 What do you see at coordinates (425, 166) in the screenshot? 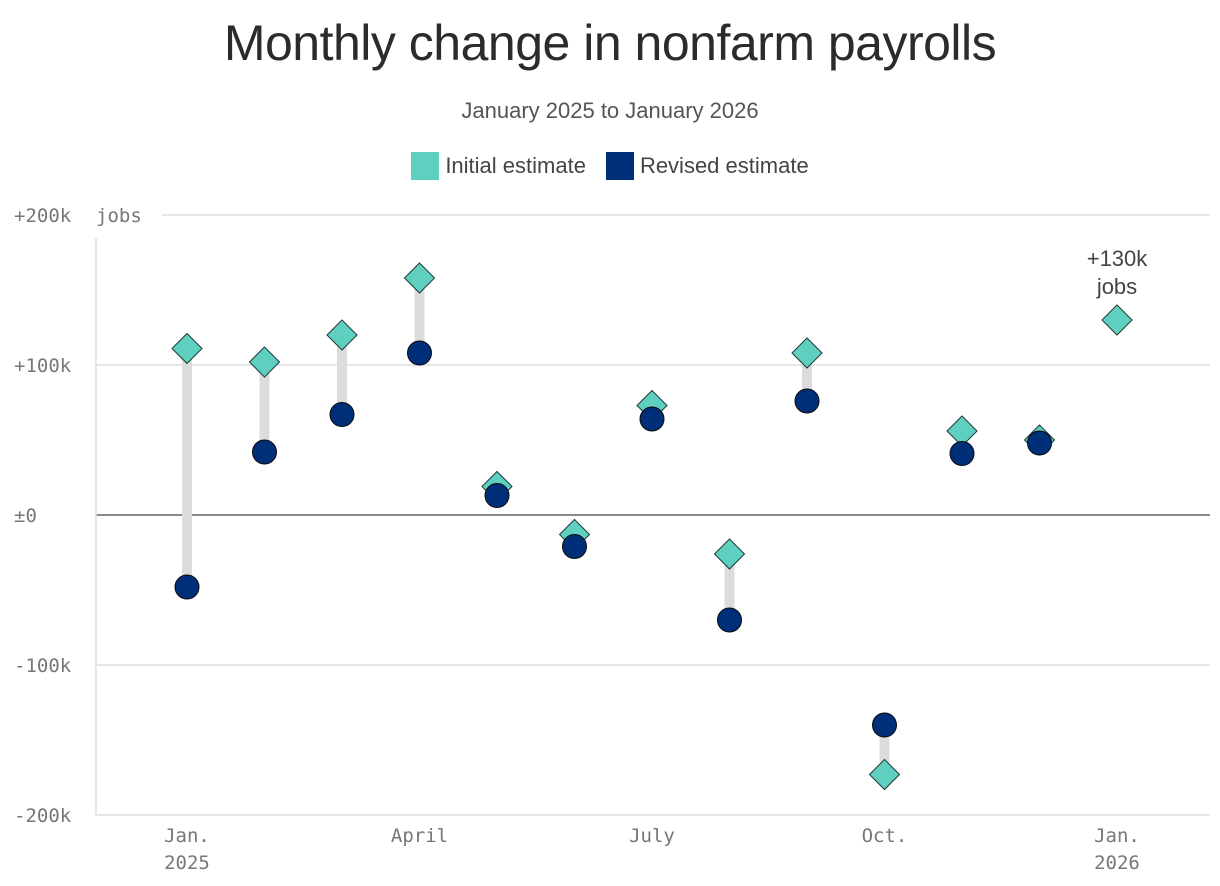
I see `legend-swatch-initial` at bounding box center [425, 166].